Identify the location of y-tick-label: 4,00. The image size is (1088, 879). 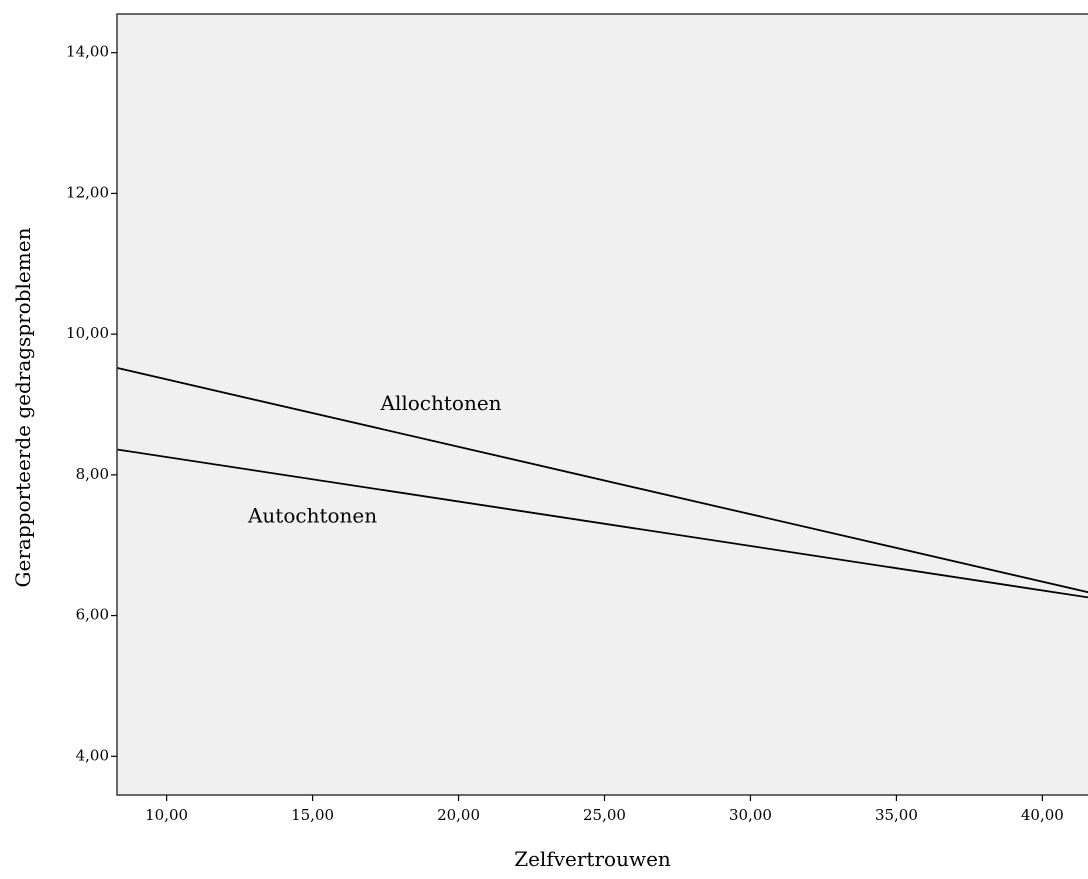
(92, 755).